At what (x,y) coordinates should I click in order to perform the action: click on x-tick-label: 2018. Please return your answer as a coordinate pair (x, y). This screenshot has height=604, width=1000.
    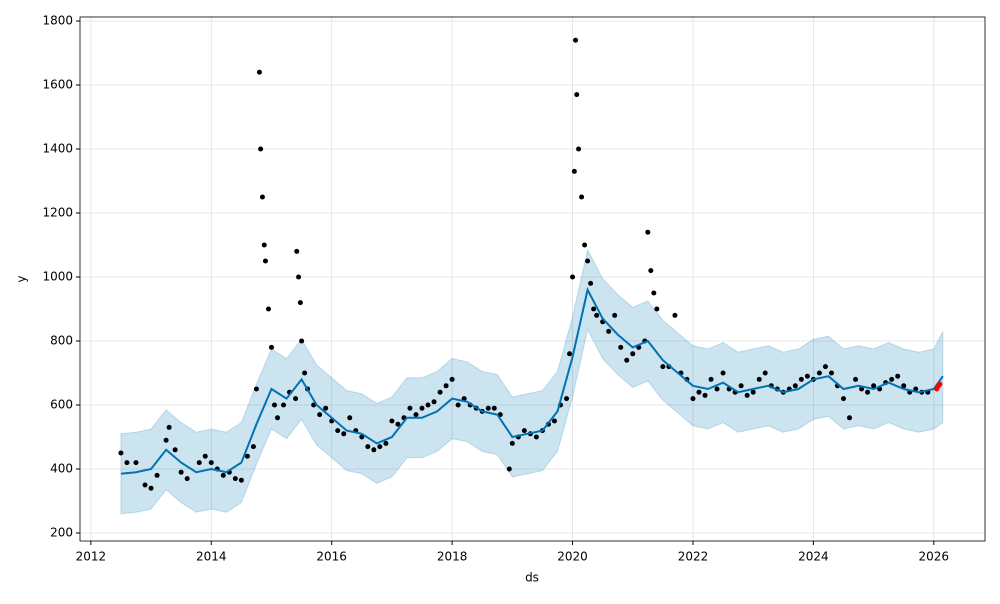
    Looking at the image, I should click on (452, 557).